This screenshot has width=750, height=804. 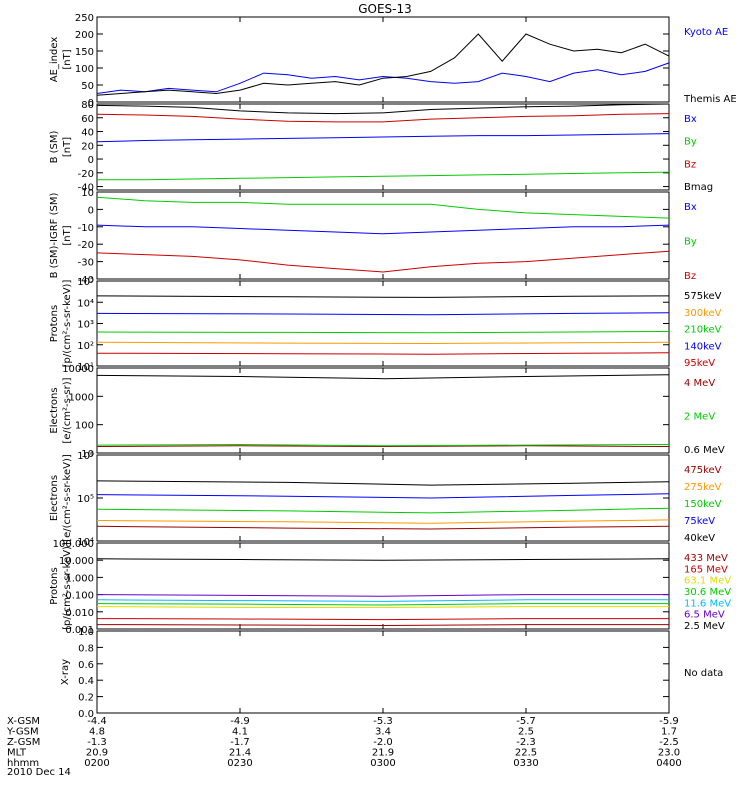 What do you see at coordinates (703, 296) in the screenshot?
I see `legend-entry: 575keV` at bounding box center [703, 296].